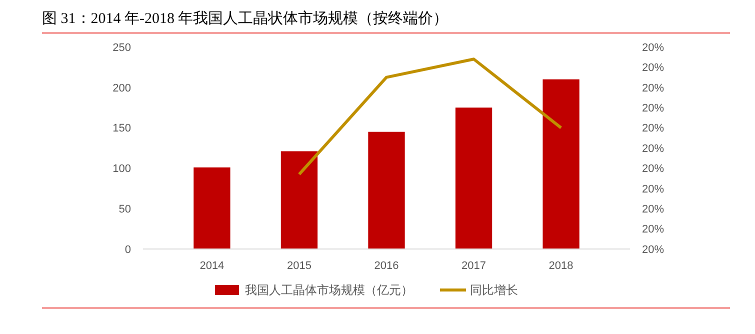  I want to click on line-series, so click(430, 117).